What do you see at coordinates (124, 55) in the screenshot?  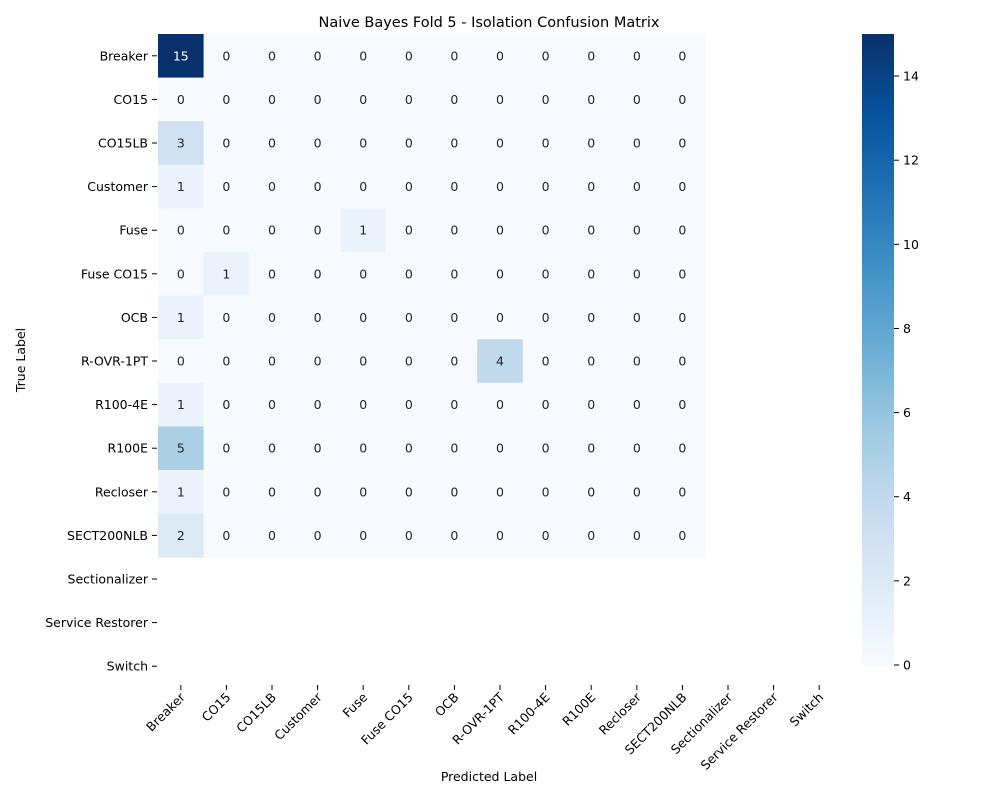 I see `y-tick-label: Breaker` at bounding box center [124, 55].